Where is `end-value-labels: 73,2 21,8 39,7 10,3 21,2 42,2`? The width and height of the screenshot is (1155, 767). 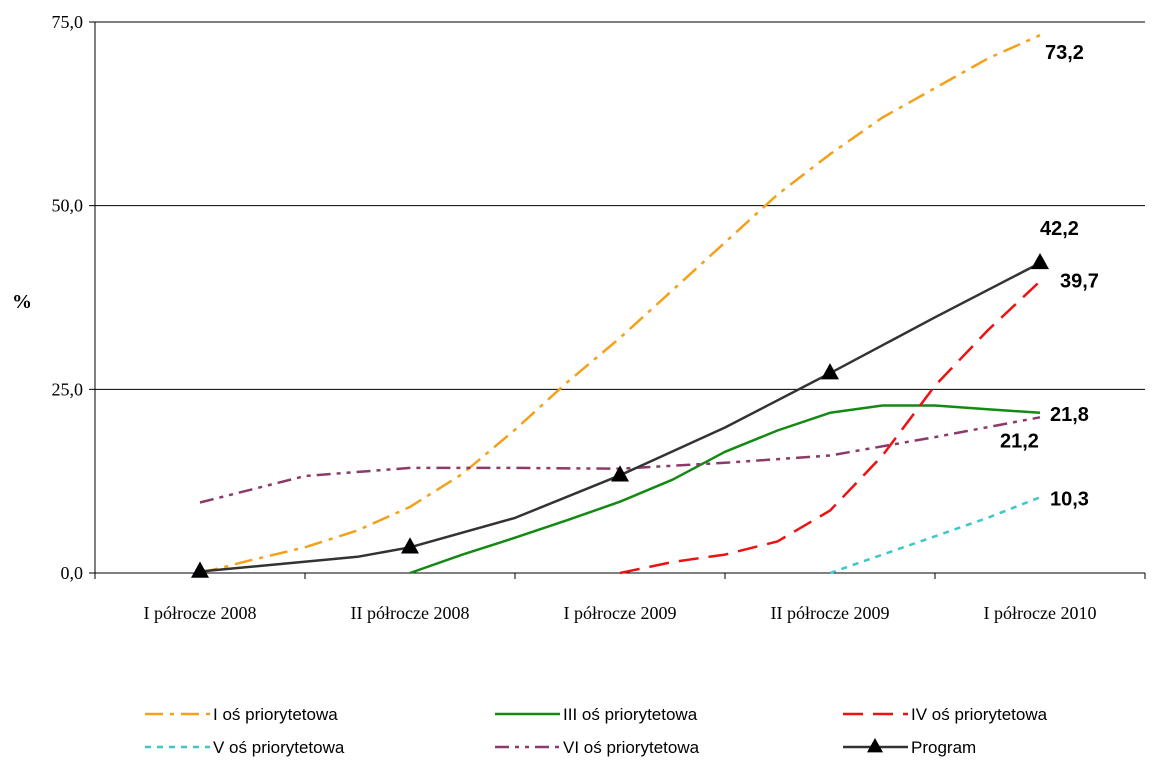
end-value-labels: 73,2 21,8 39,7 10,3 21,2 42,2 is located at coordinates (1049, 276).